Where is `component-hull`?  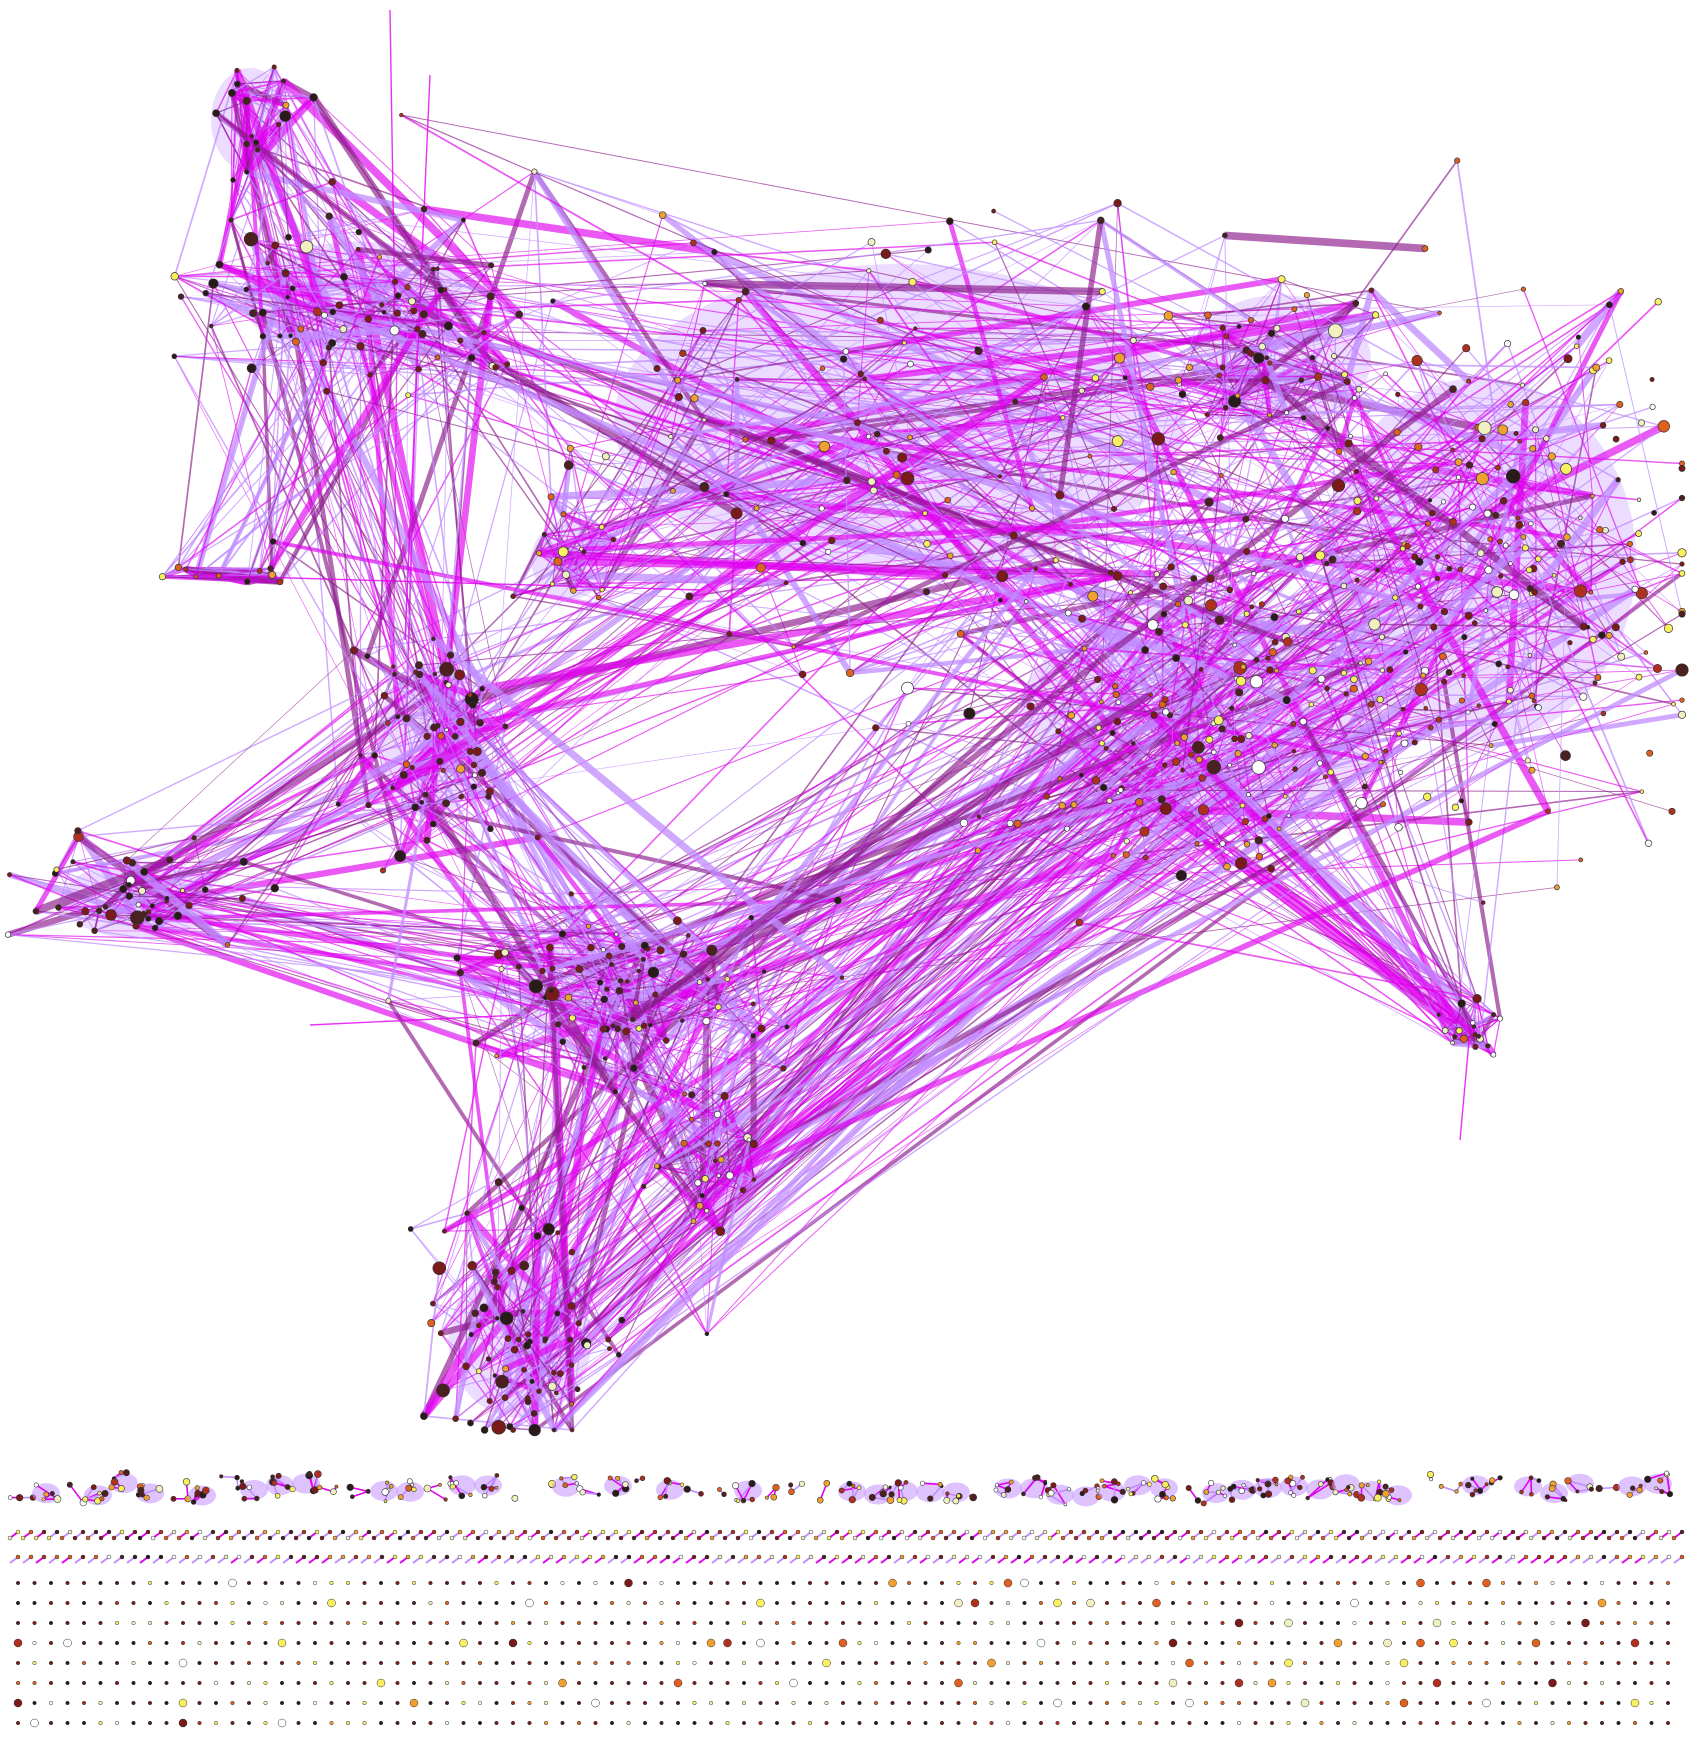 component-hull is located at coordinates (930, 1492).